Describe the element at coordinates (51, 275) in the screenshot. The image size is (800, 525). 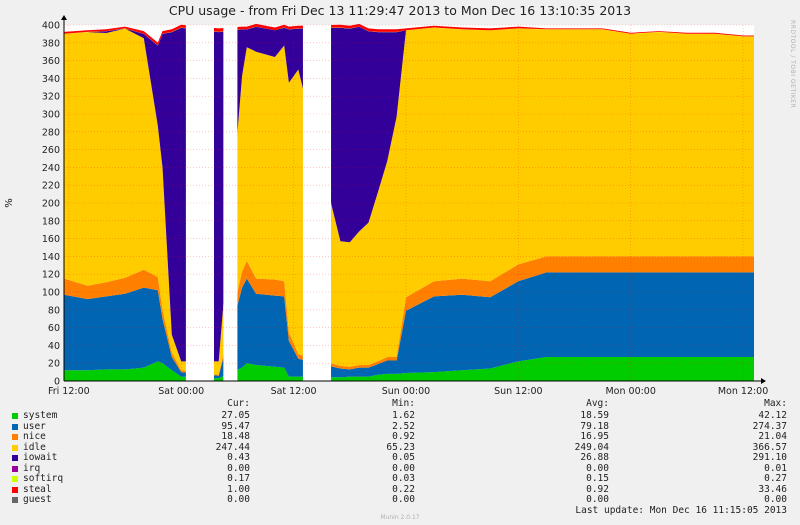
I see `y-tick-label: 120` at that location.